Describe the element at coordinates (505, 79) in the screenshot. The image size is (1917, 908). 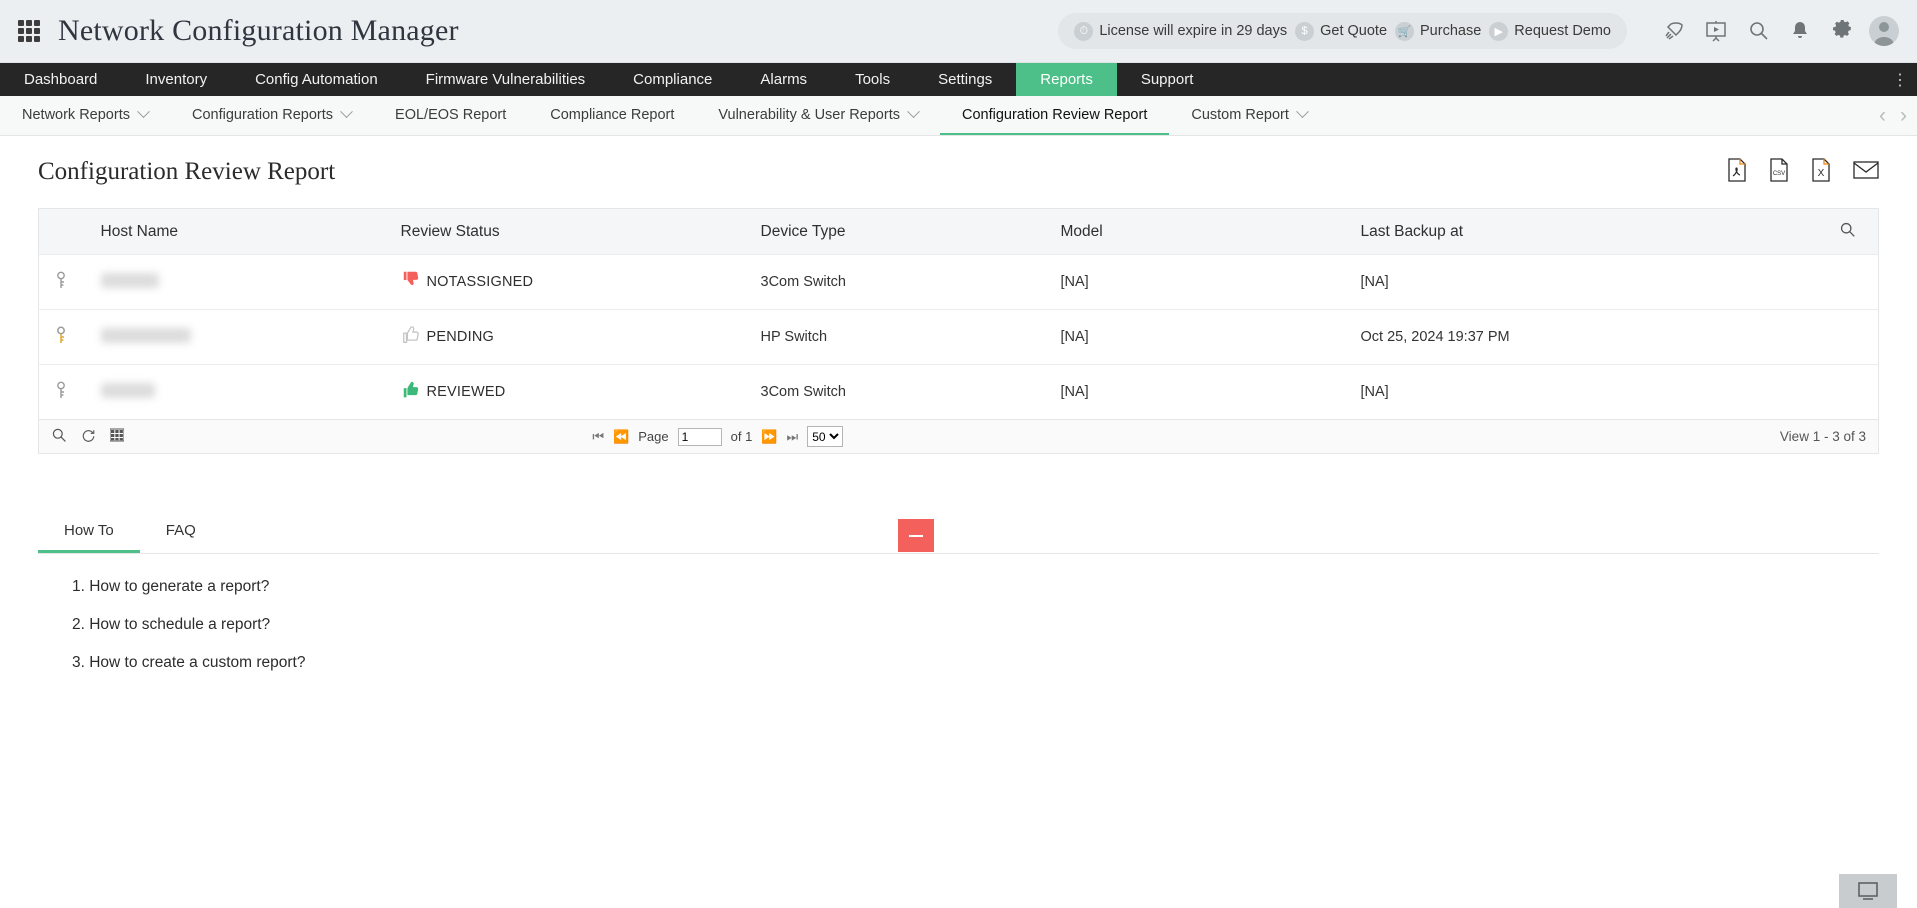
I see `nav-item-firmware-vulnerabilities: Firmware Vulnerabilities` at that location.